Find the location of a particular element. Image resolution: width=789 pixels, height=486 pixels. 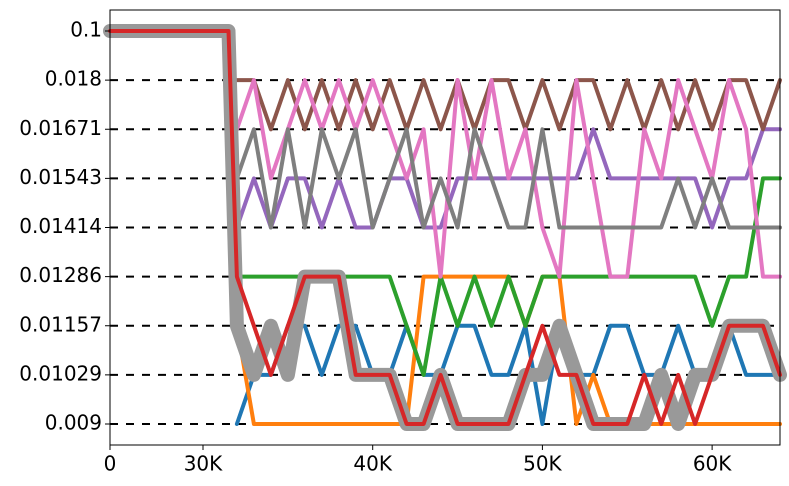

y-tick-label: 0.01157 is located at coordinates (60, 324).